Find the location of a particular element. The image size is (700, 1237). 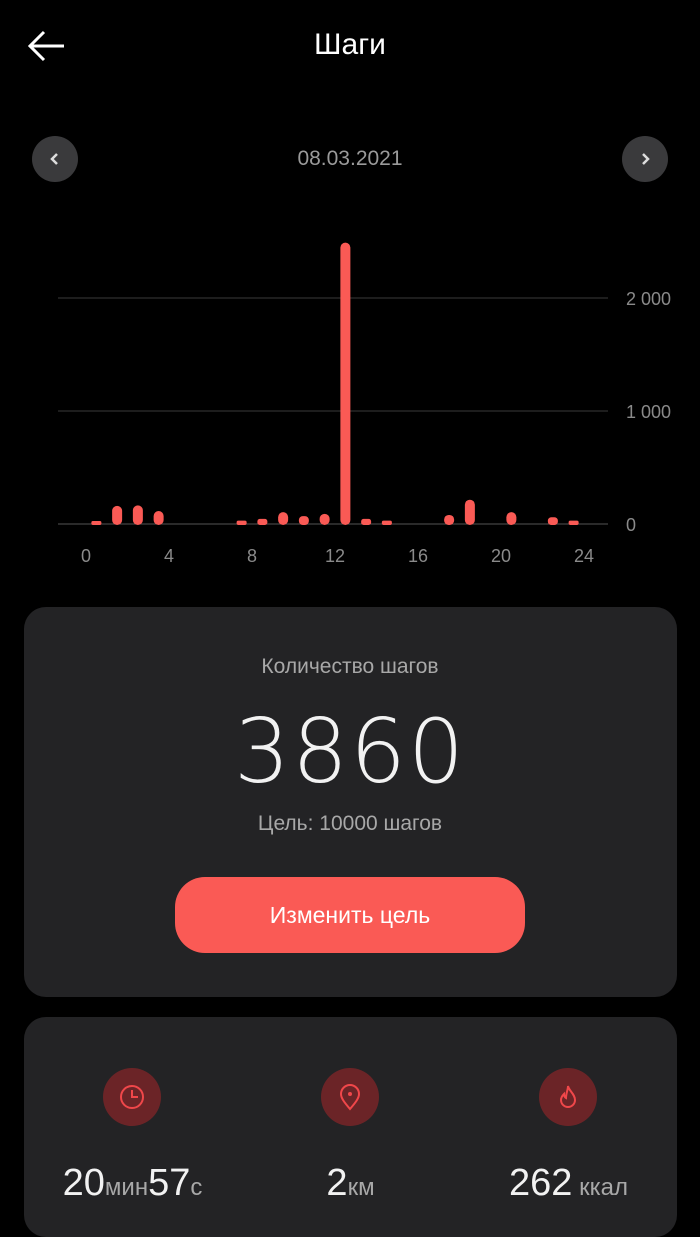

x-tick-label: 0 is located at coordinates (86, 556).